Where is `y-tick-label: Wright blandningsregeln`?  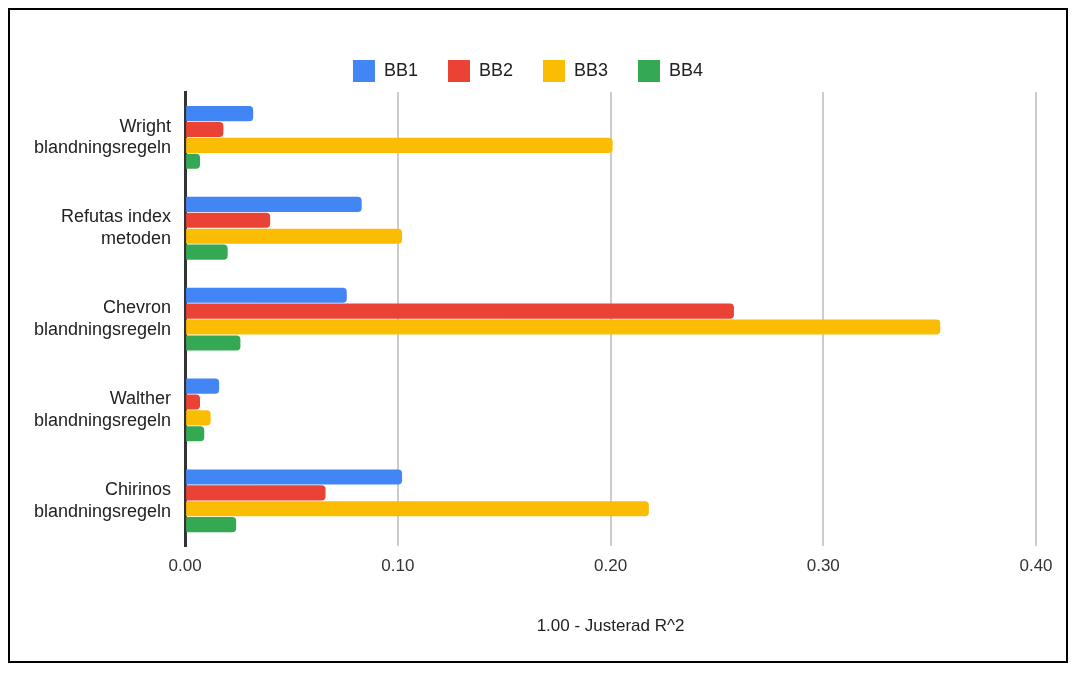
y-tick-label: Wright blandningsregeln is located at coordinates (103, 136).